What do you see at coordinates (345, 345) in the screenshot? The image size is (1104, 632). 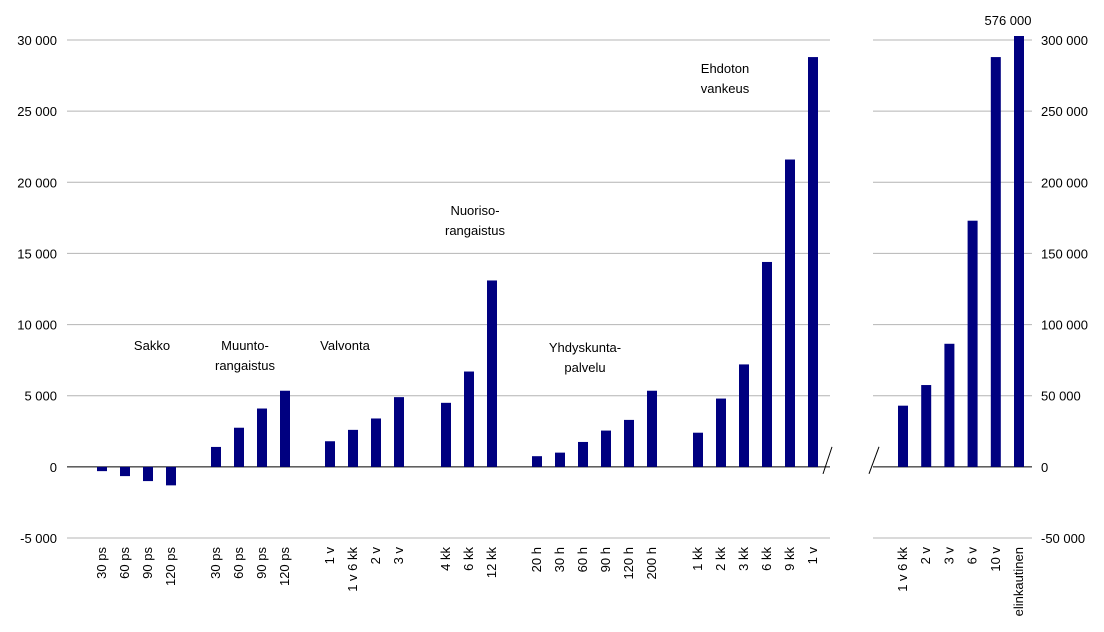 I see `group-label: Valvonta` at bounding box center [345, 345].